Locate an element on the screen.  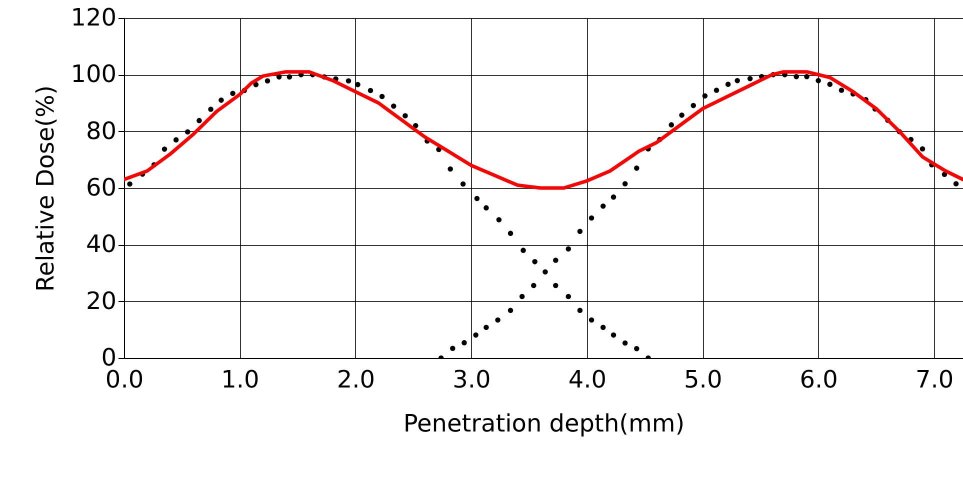
x-tick-label: 7.0 is located at coordinates (934, 380).